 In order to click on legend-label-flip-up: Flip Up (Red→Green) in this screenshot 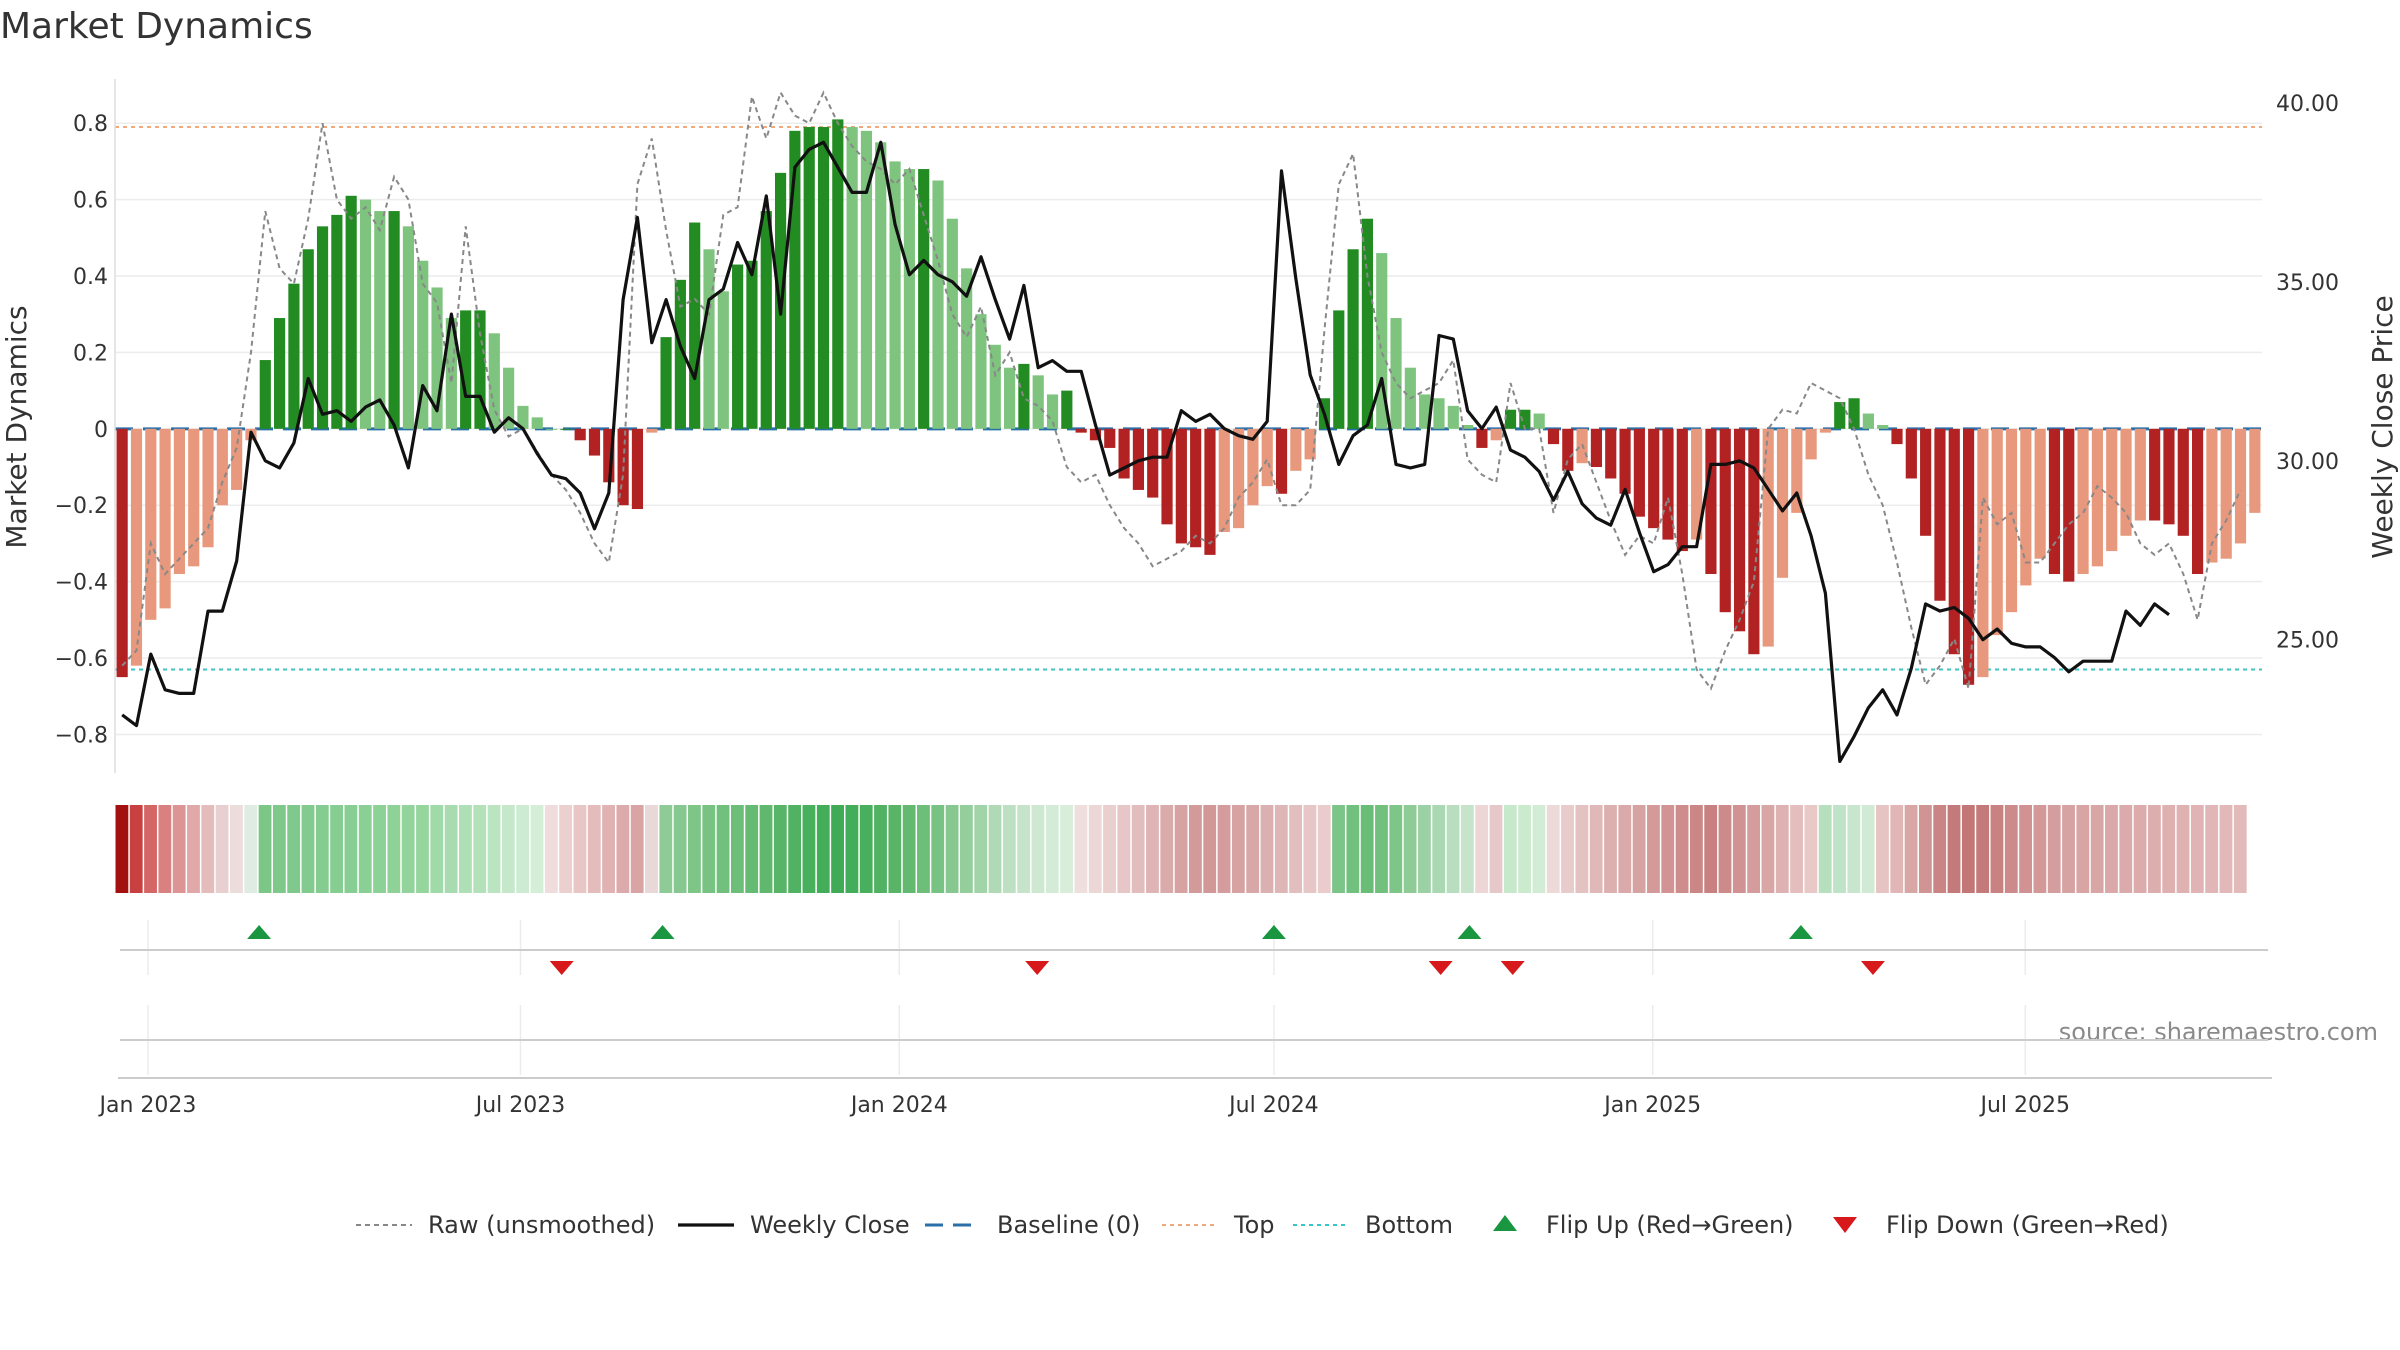, I will do `click(1670, 1225)`.